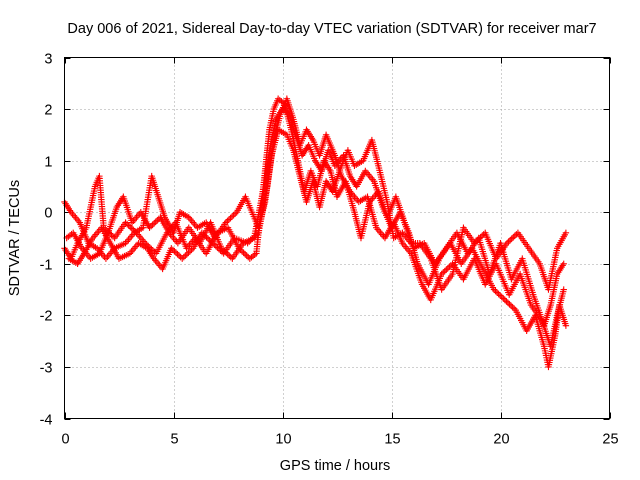 This screenshot has height=480, width=640. I want to click on y-tick-label: -4, so click(46, 421).